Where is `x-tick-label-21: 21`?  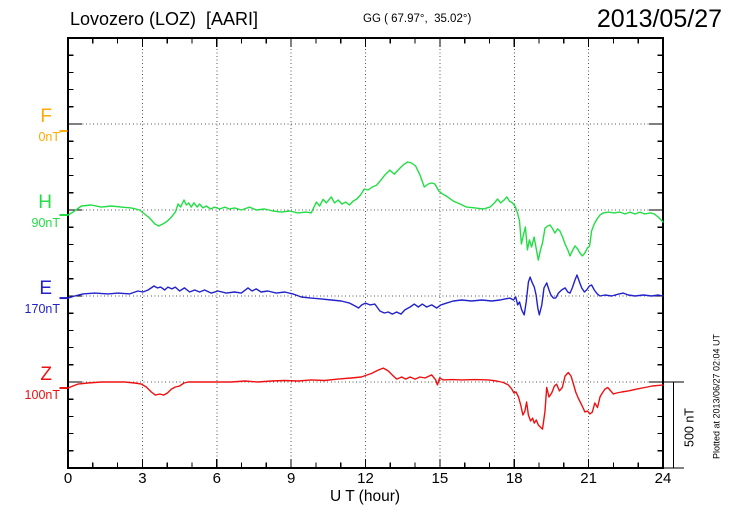 x-tick-label-21: 21 is located at coordinates (588, 478).